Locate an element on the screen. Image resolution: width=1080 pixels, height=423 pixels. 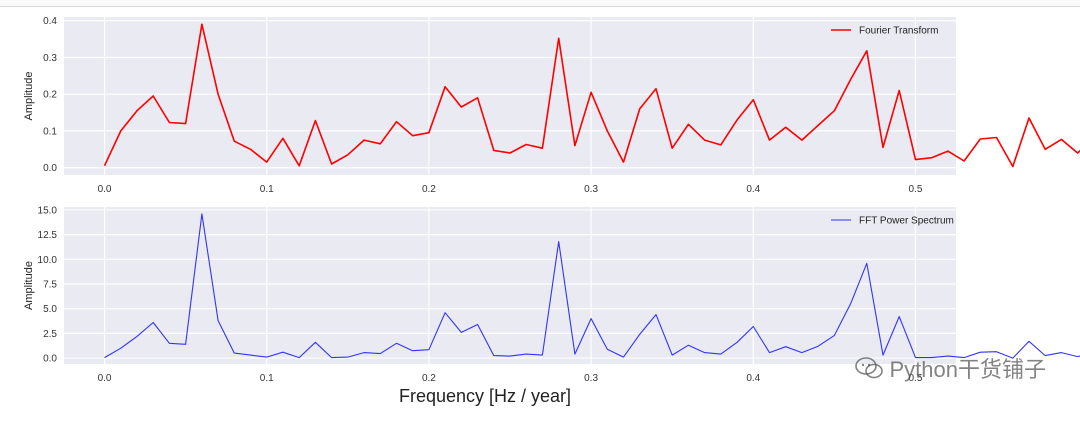
y-tick-label: 0.2 is located at coordinates (50, 95).